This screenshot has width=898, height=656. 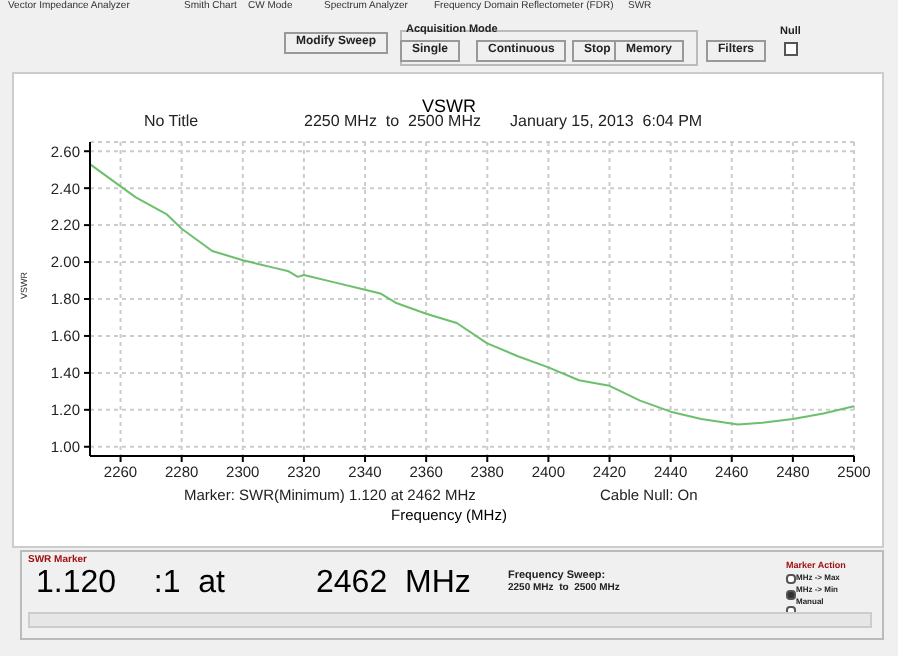 I want to click on text: 1.120, so click(x=76, y=584).